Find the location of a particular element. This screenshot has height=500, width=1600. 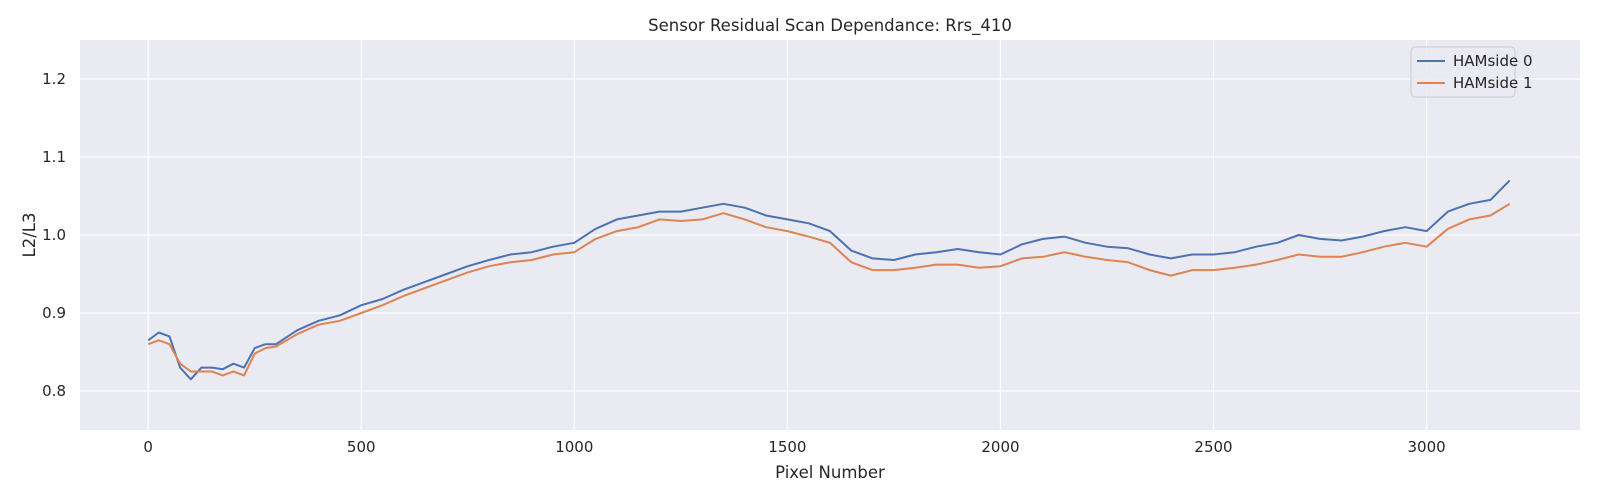

legend-label-1: HAMside 1 is located at coordinates (1493, 83).